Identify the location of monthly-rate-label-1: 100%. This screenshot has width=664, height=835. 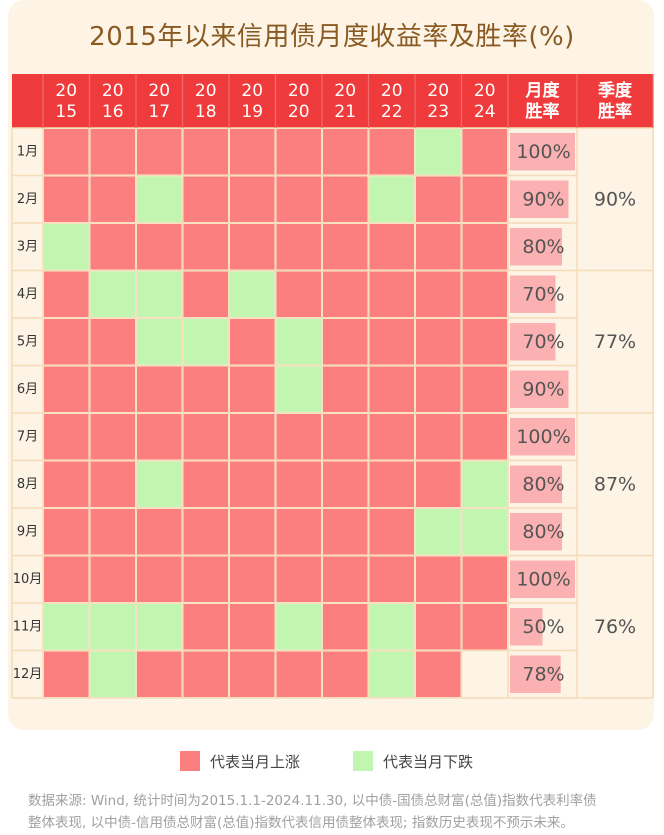
(543, 152).